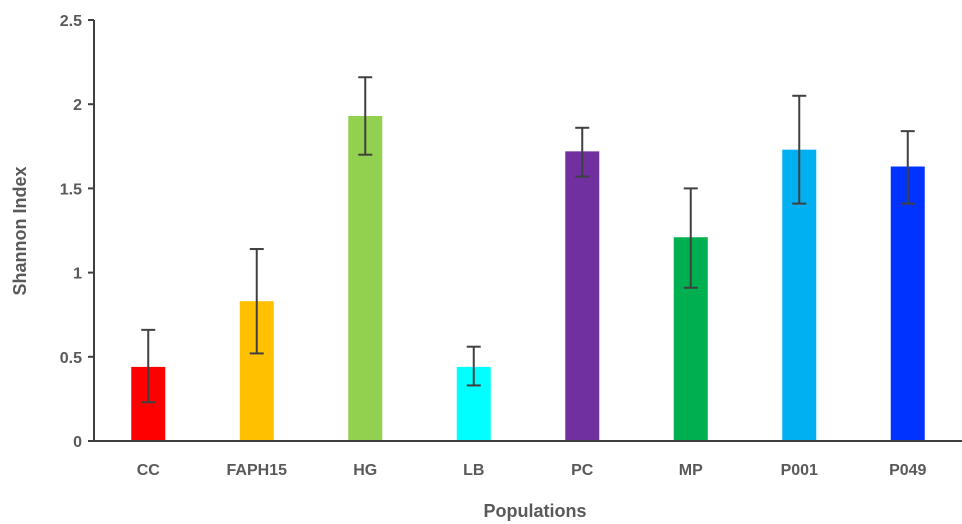 The height and width of the screenshot is (524, 962). Describe the element at coordinates (582, 296) in the screenshot. I see `bar-pc` at that location.